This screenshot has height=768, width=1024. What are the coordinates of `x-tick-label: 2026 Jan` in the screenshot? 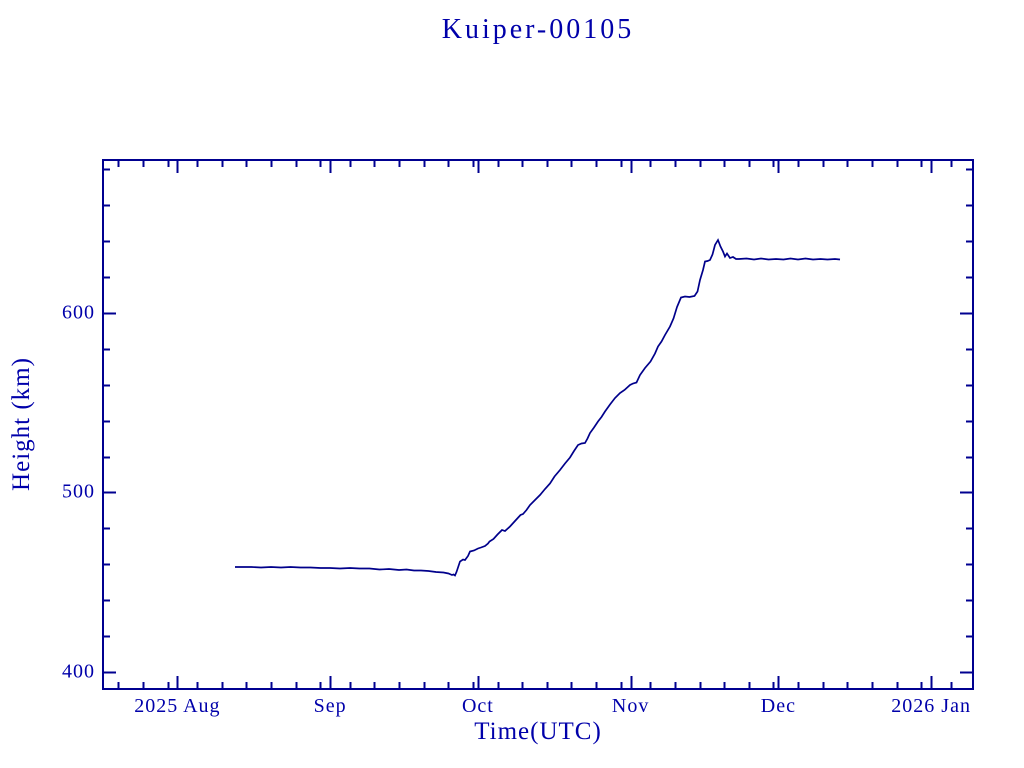 It's located at (931, 706).